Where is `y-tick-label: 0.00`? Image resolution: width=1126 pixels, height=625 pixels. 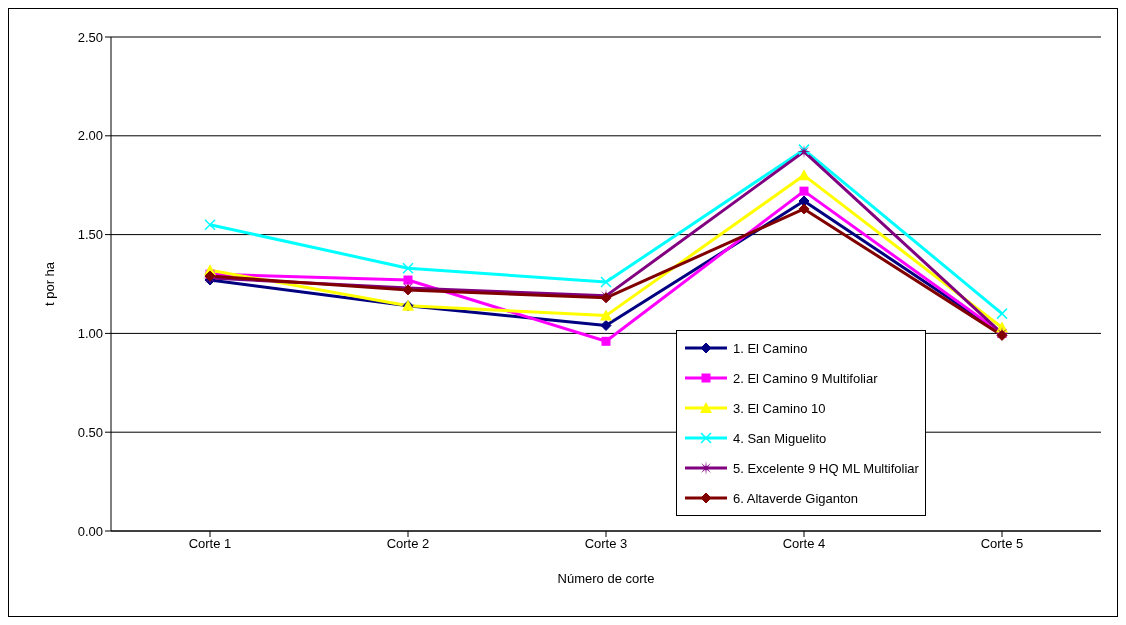
y-tick-label: 0.00 is located at coordinates (90, 531).